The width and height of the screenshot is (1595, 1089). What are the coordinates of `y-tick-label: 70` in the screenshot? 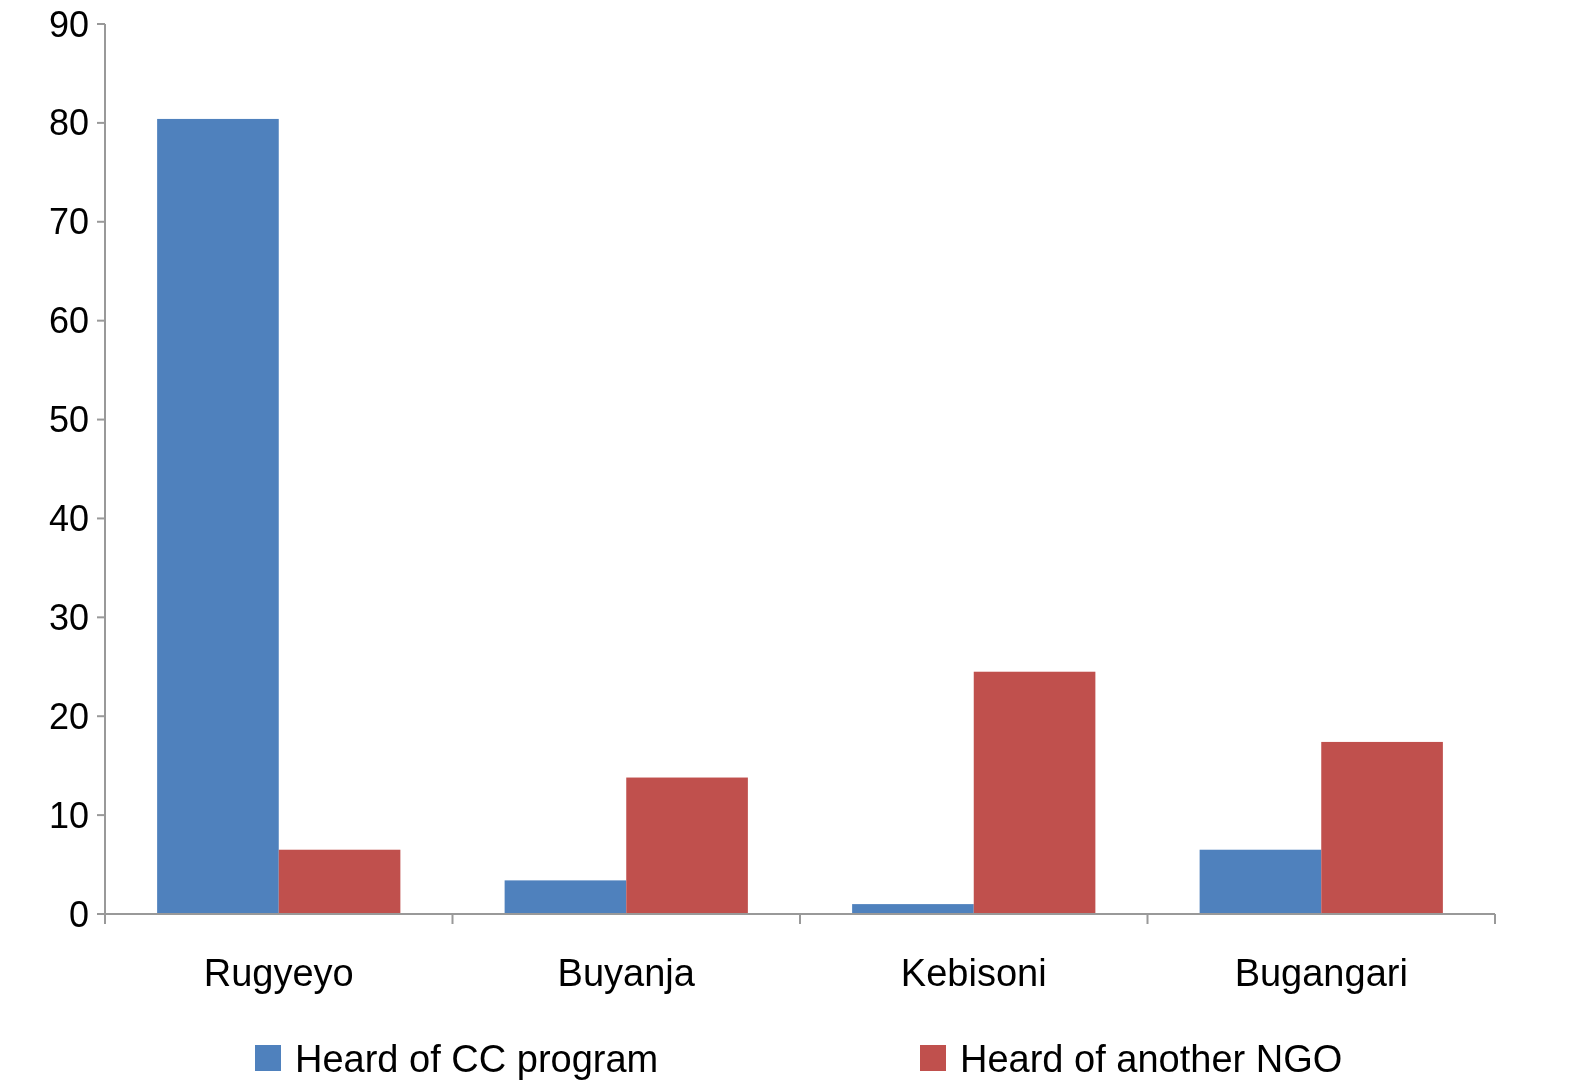 It's located at (68, 222).